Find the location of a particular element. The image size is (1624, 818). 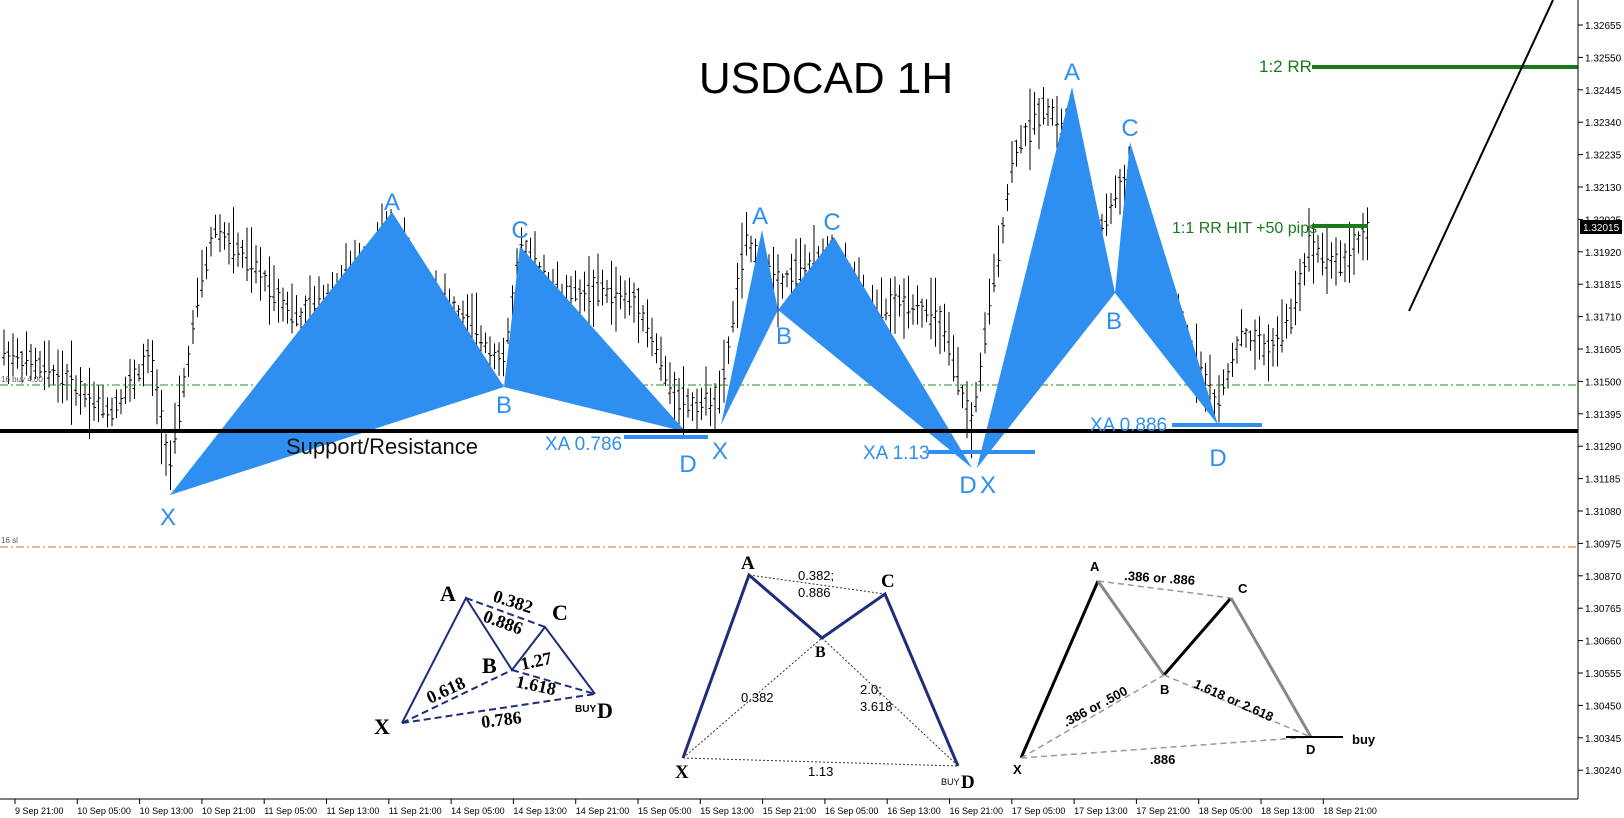

x-tick-label: 15 Sep 21:00 is located at coordinates (790, 811).